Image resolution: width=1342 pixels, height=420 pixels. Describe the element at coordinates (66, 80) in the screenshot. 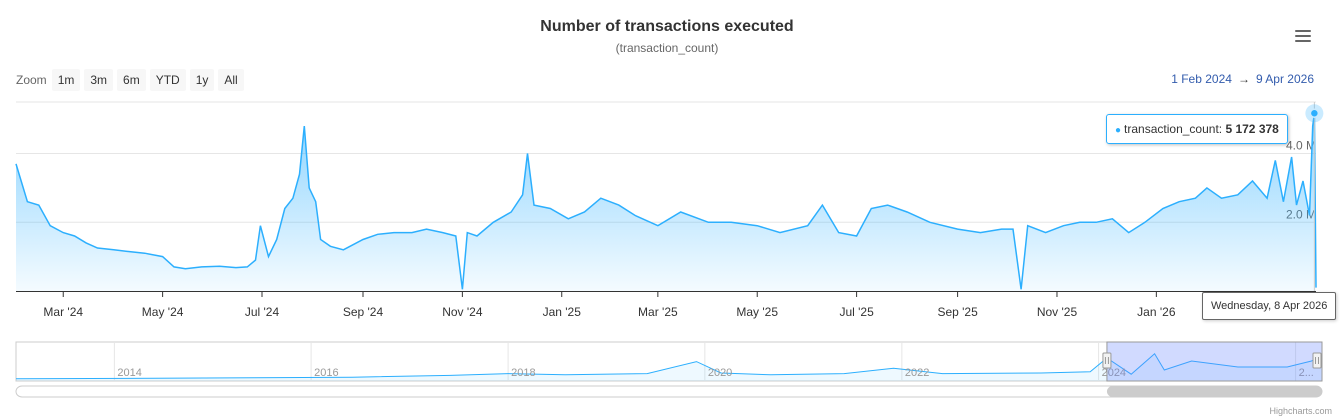

I see `zoom-1m-button: 1m` at that location.